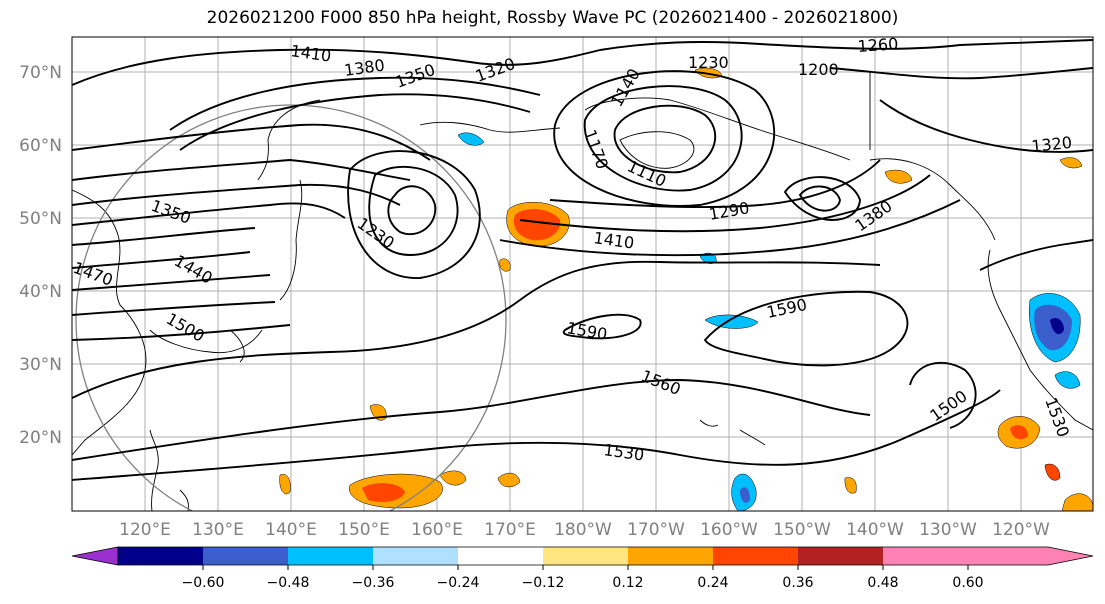 This screenshot has width=1105, height=604. What do you see at coordinates (988, 556) in the screenshot?
I see `colorbar-segment-over` at bounding box center [988, 556].